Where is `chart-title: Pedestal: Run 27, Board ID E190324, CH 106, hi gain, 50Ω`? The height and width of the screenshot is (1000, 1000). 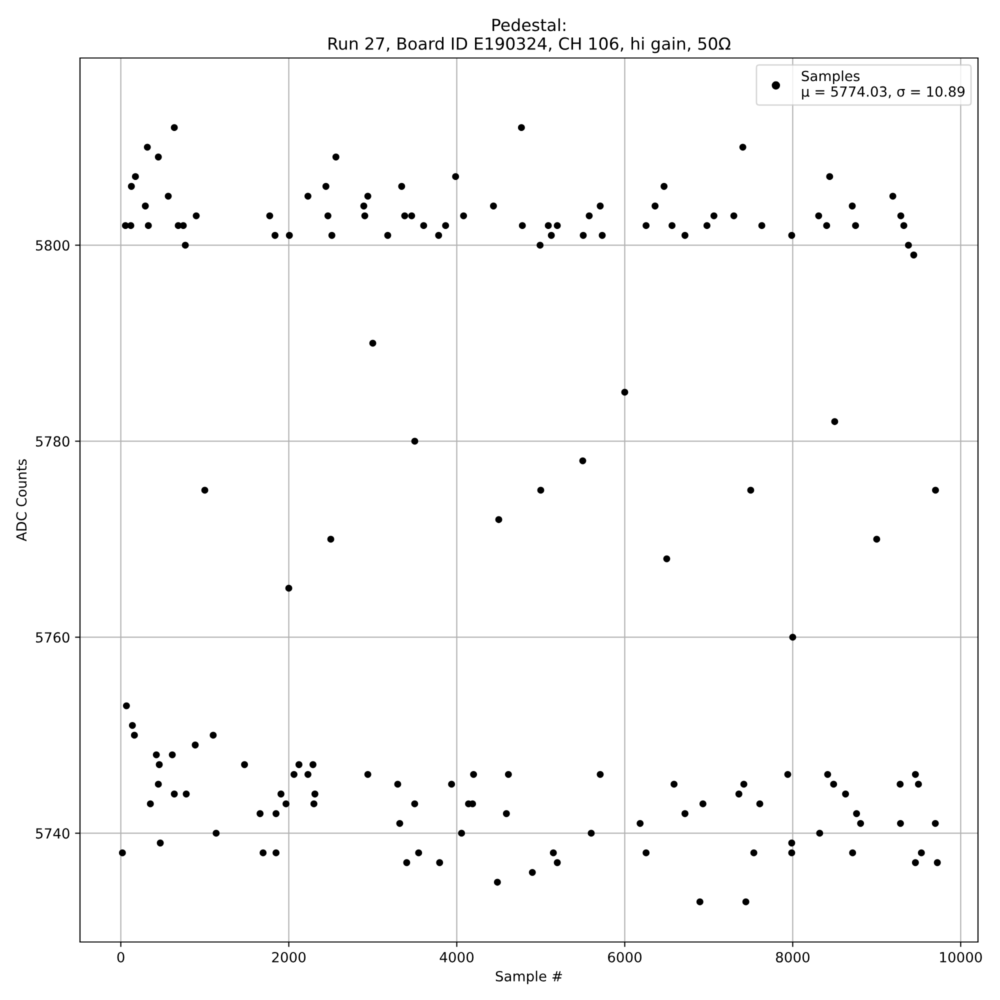 chart-title: Pedestal: Run 27, Board ID E190324, CH 106, hi gain, 50Ω is located at coordinates (529, 36).